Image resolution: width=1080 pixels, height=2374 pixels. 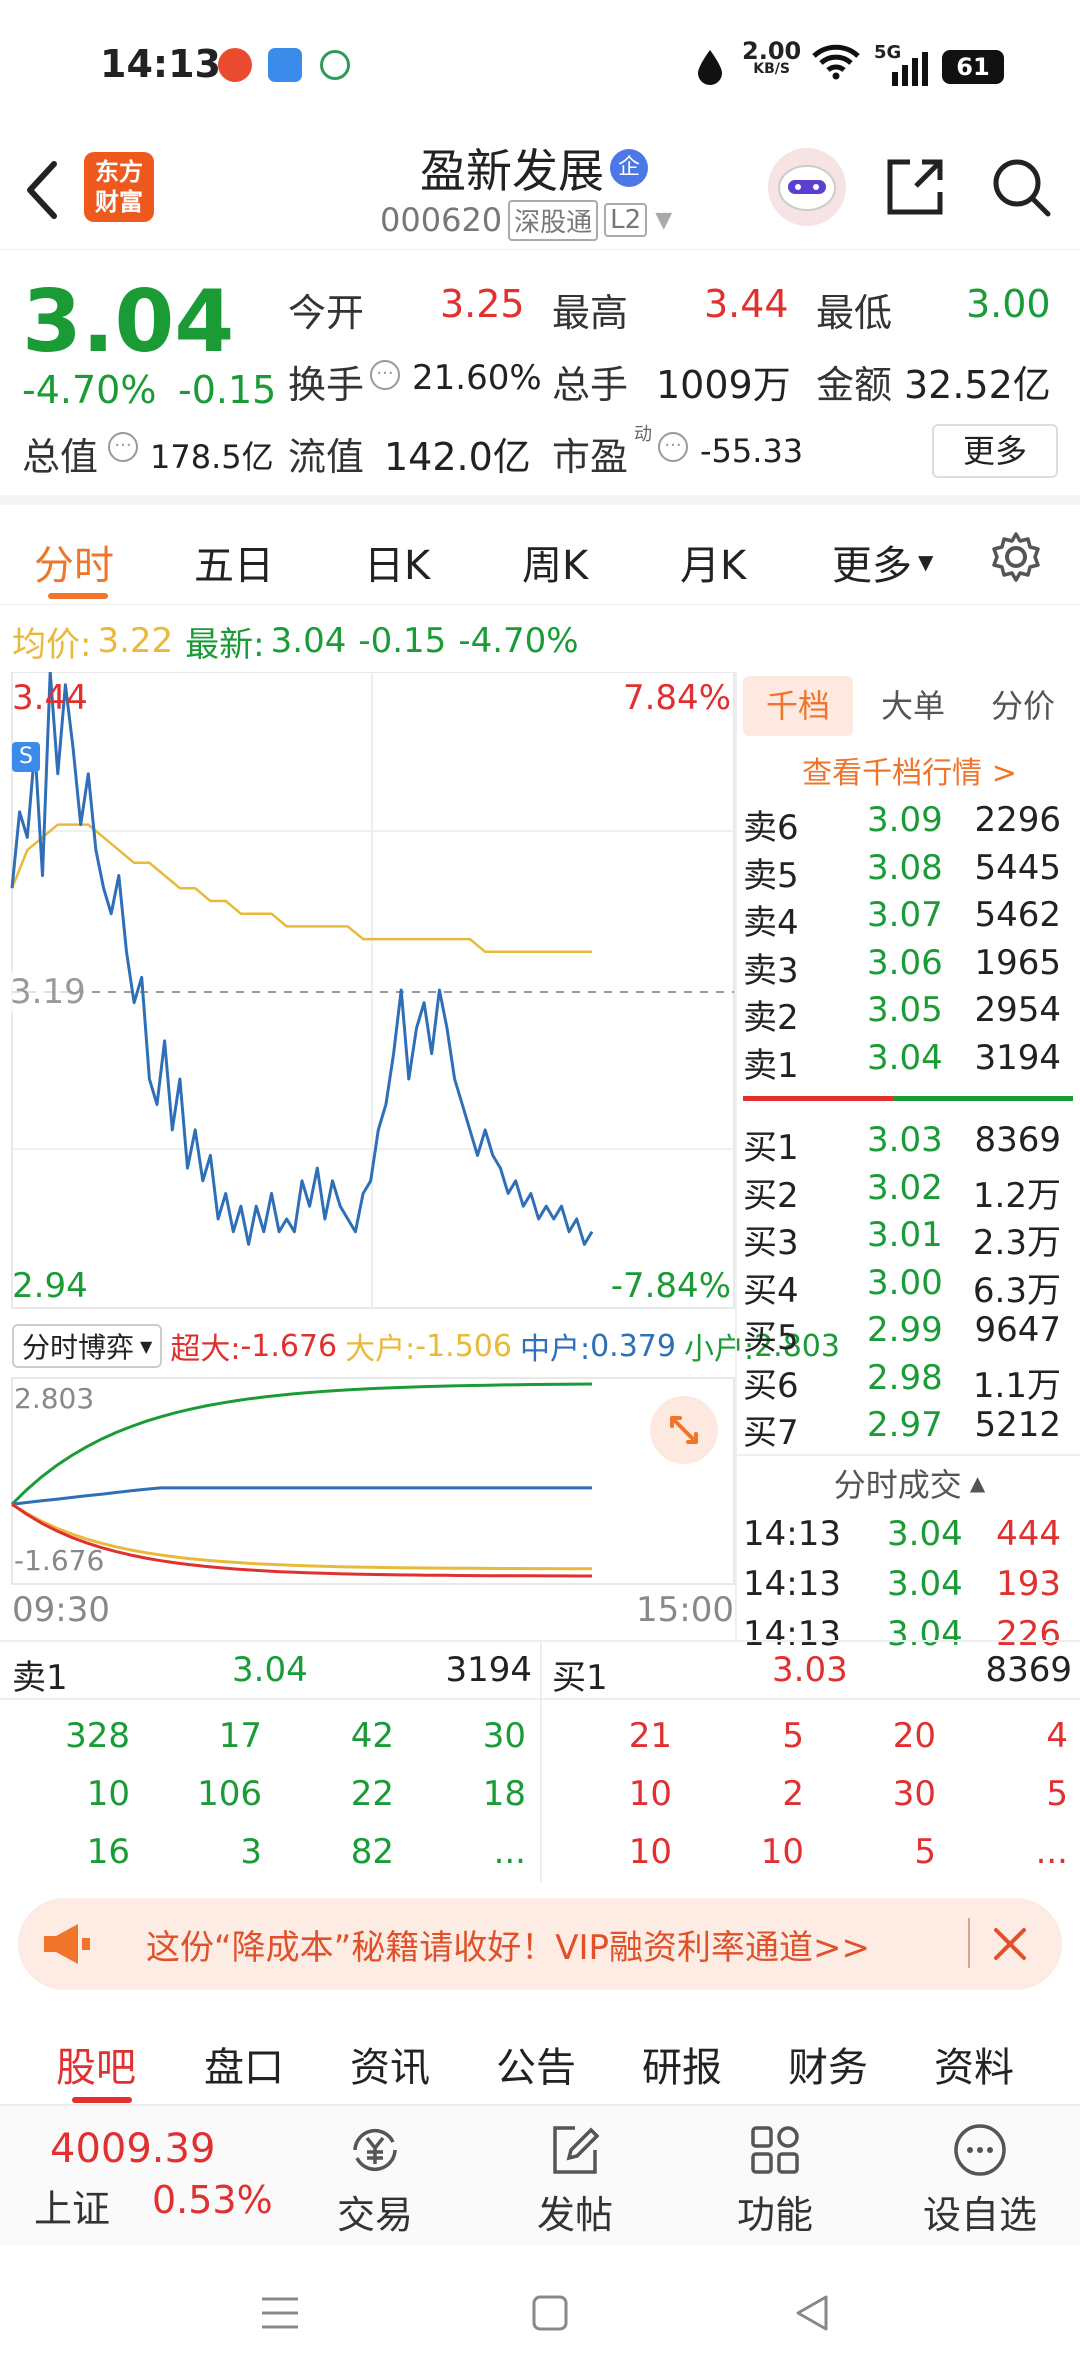 What do you see at coordinates (512, 171) in the screenshot?
I see `stock-name: 盈新发展` at bounding box center [512, 171].